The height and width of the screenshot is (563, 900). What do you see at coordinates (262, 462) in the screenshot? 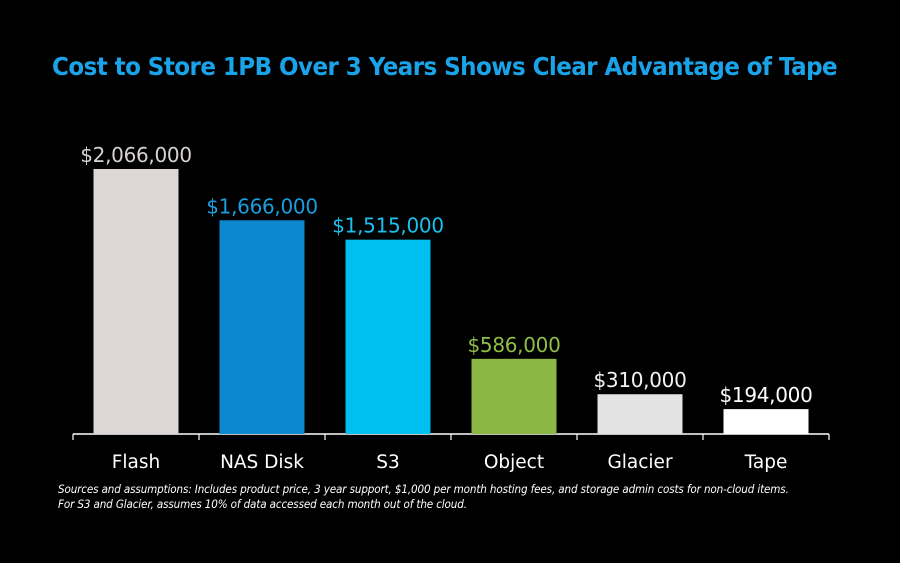
I see `x-tick-label: NAS Disk` at bounding box center [262, 462].